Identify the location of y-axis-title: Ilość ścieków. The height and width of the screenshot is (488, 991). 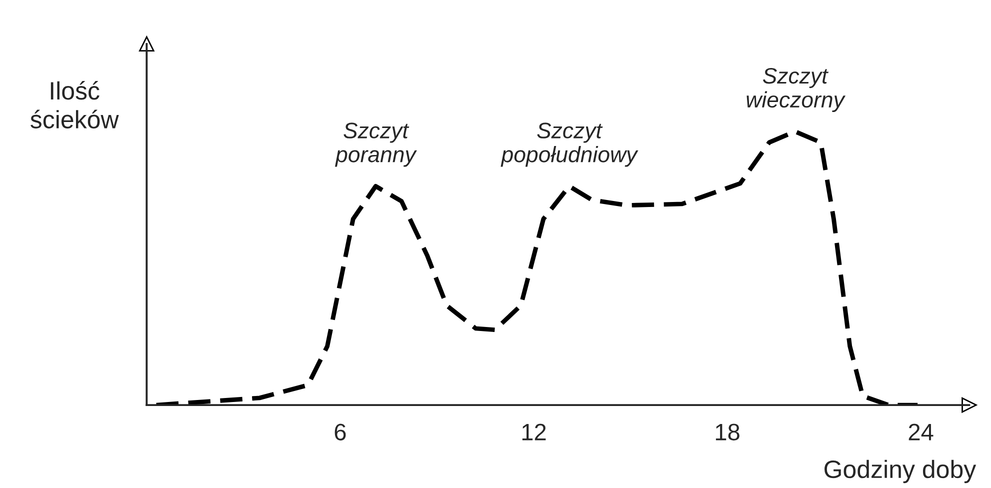
(74, 104).